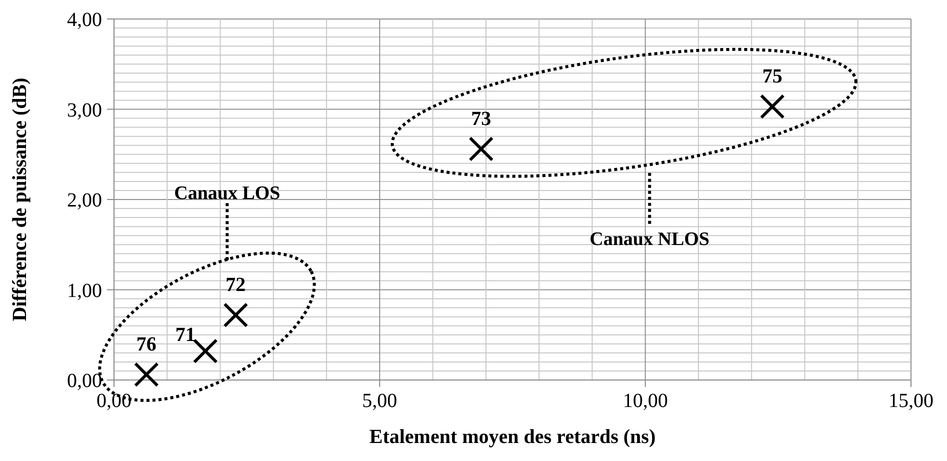 This screenshot has width=947, height=461. What do you see at coordinates (185, 335) in the screenshot?
I see `annotation: 71` at bounding box center [185, 335].